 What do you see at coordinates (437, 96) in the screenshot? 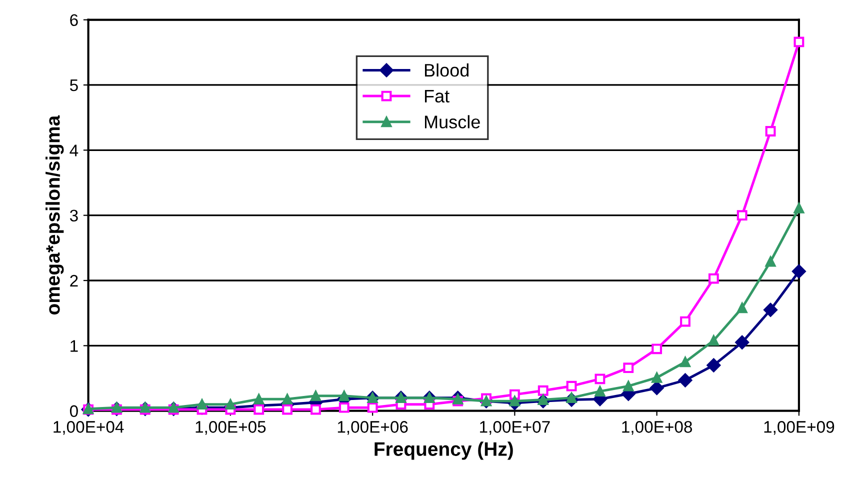
I see `legend-label: Fat` at bounding box center [437, 96].